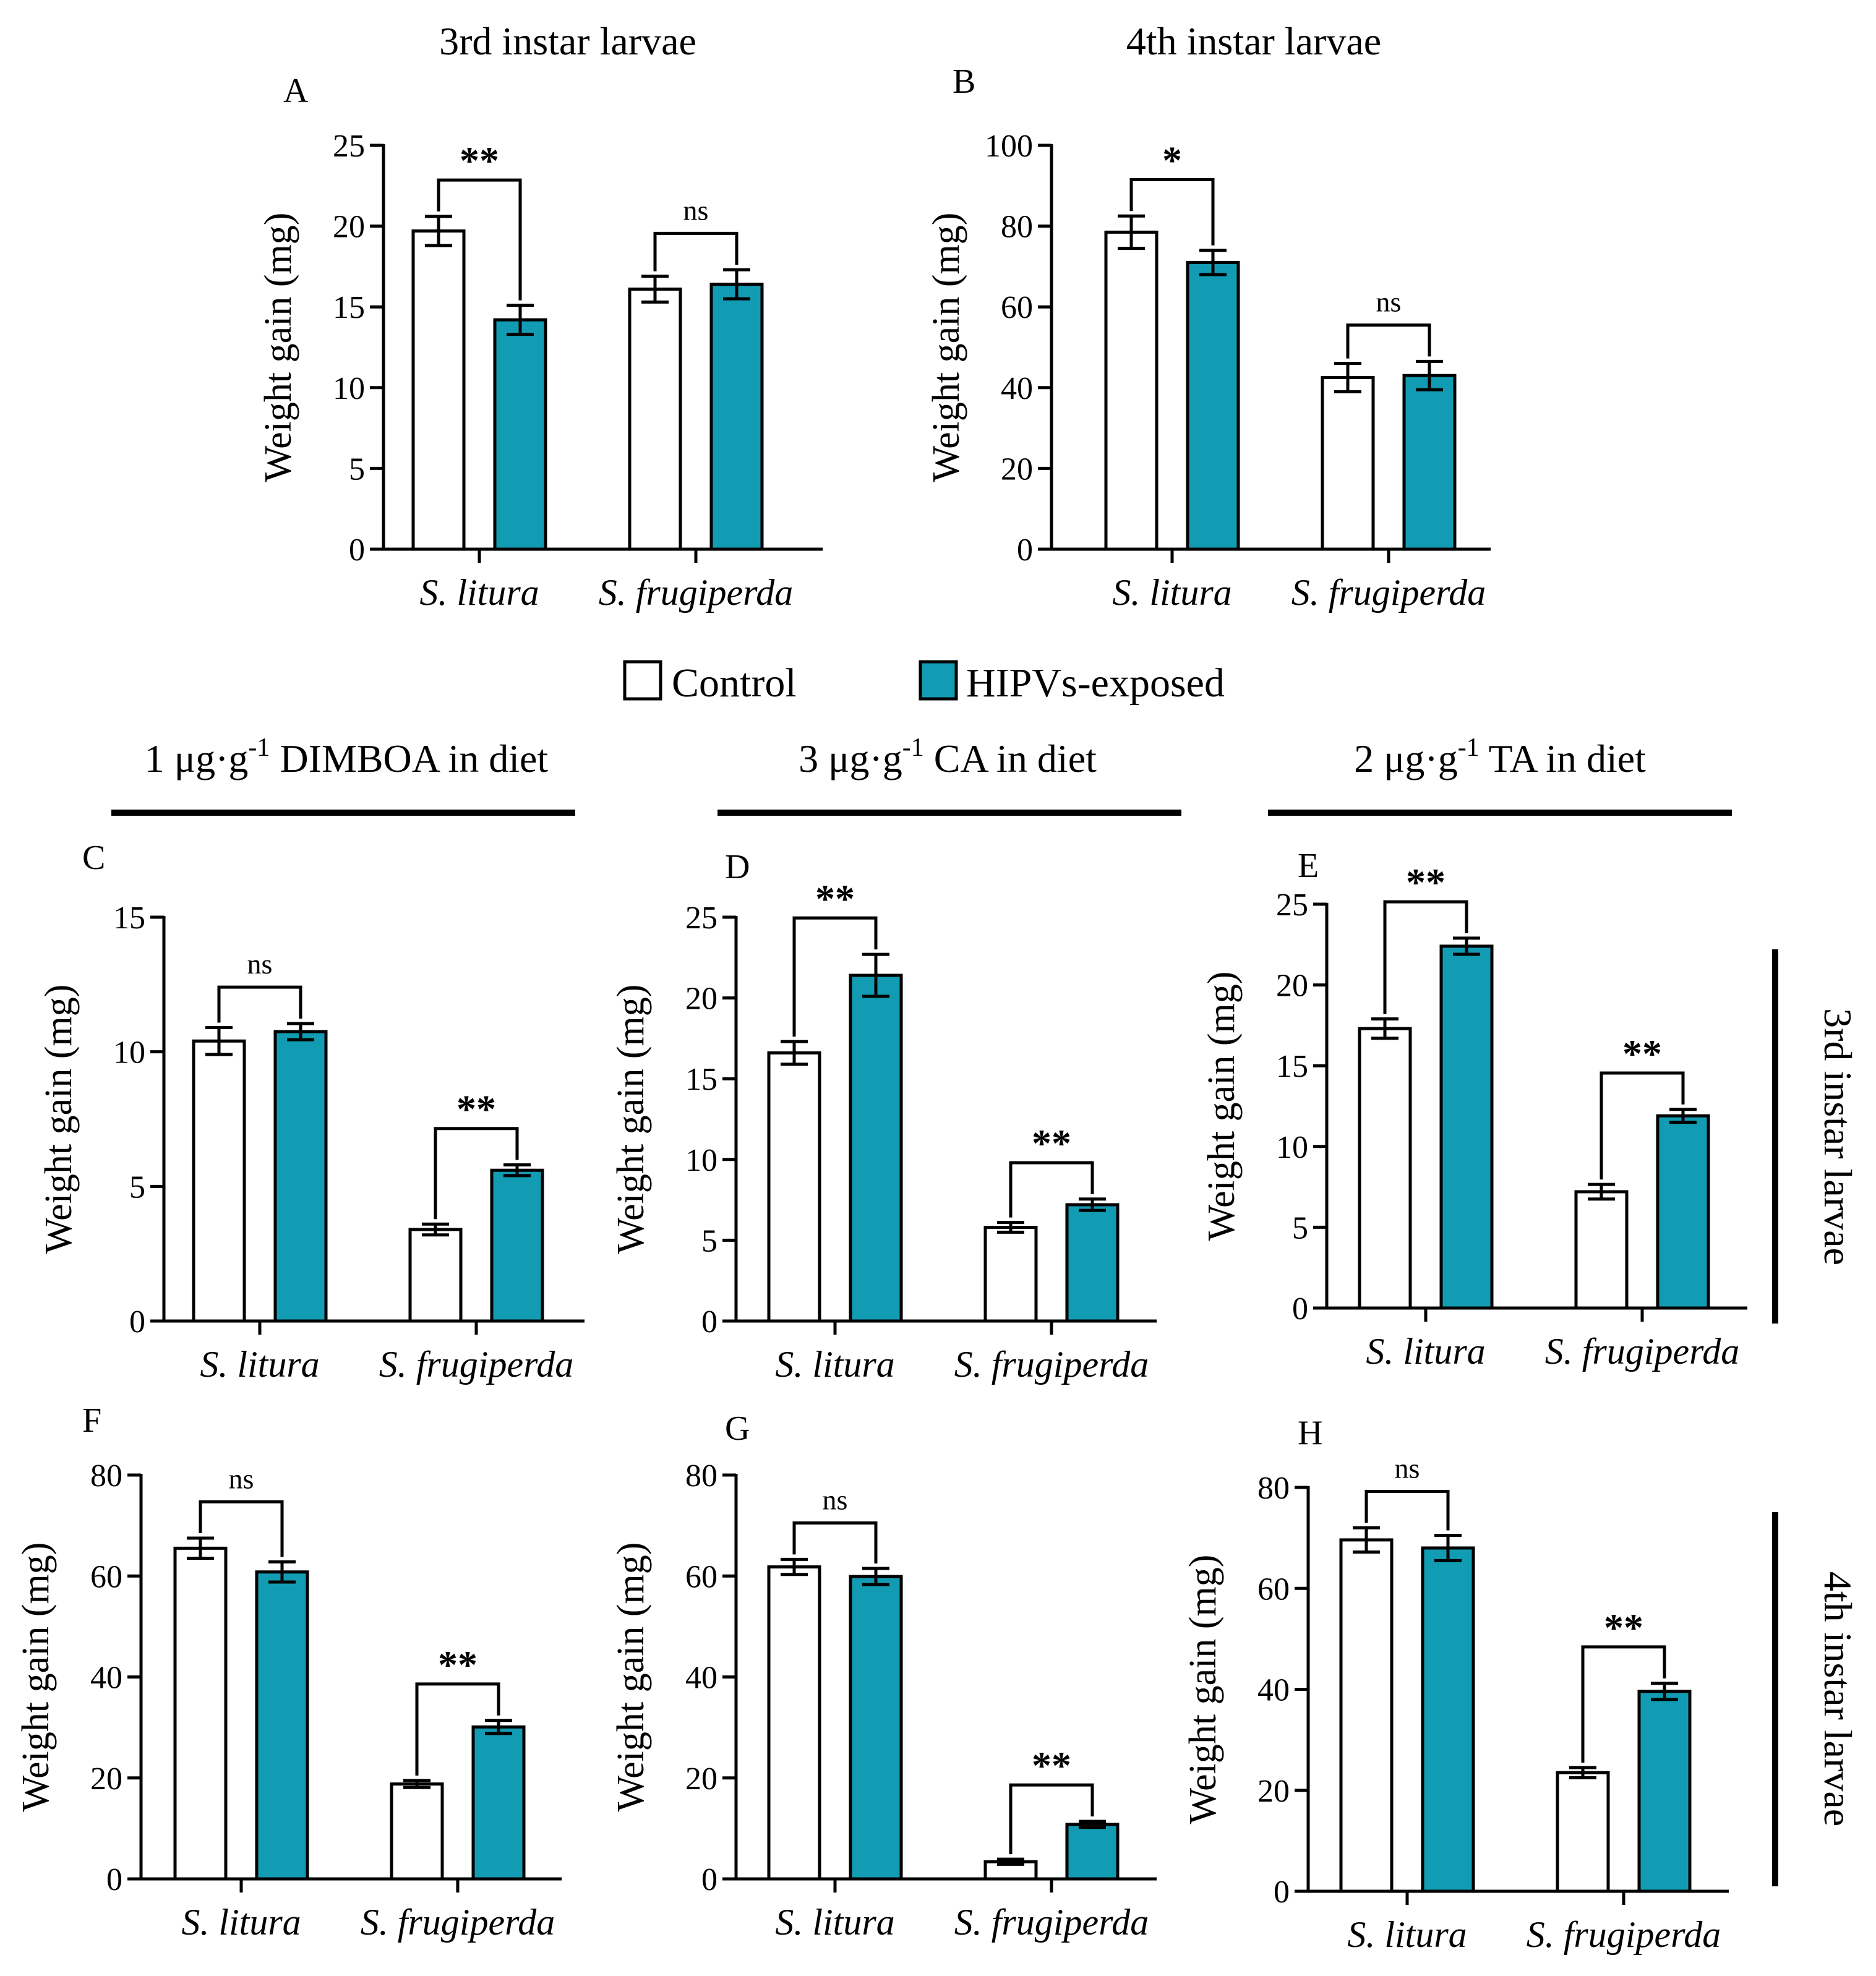  What do you see at coordinates (696, 210) in the screenshot?
I see `significance-label-A: ns` at bounding box center [696, 210].